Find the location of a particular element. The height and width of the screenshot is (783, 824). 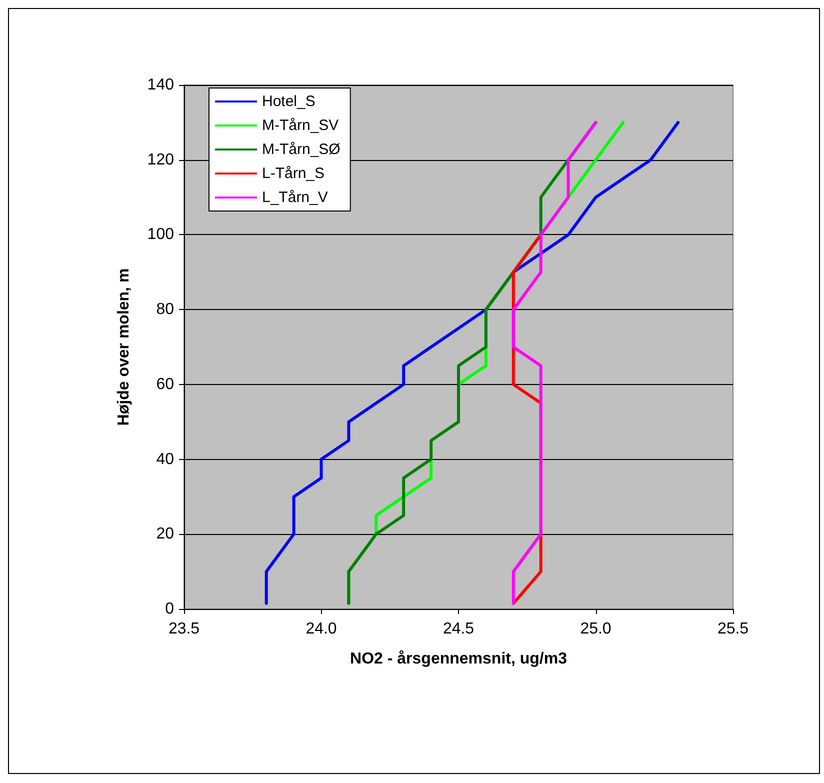

y-tick-label: 140 is located at coordinates (160, 85).